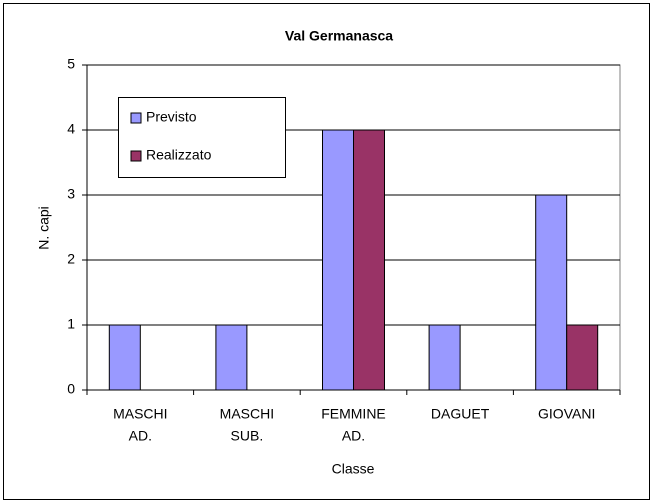 This screenshot has width=653, height=504. I want to click on legend-box, so click(202, 137).